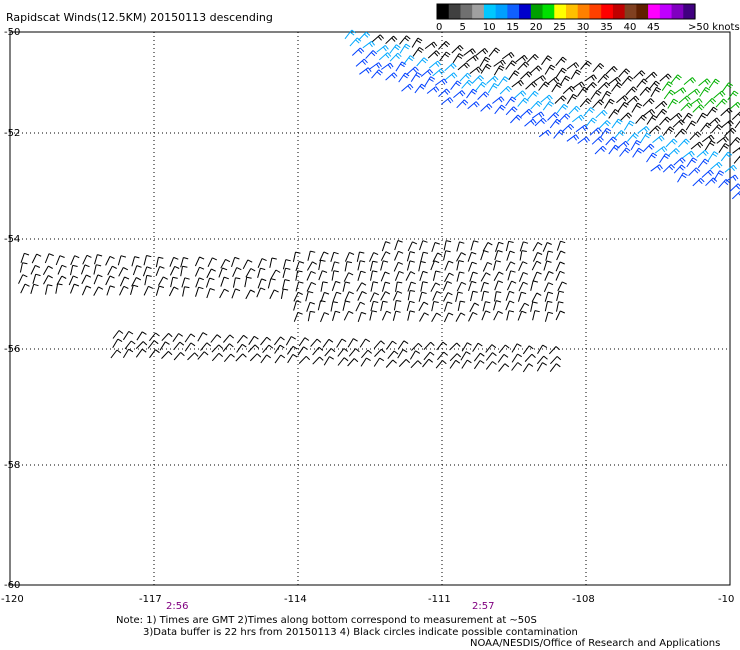 The width and height of the screenshot is (740, 650). Describe the element at coordinates (12, 585) in the screenshot. I see `y-tick-label: -60` at that location.